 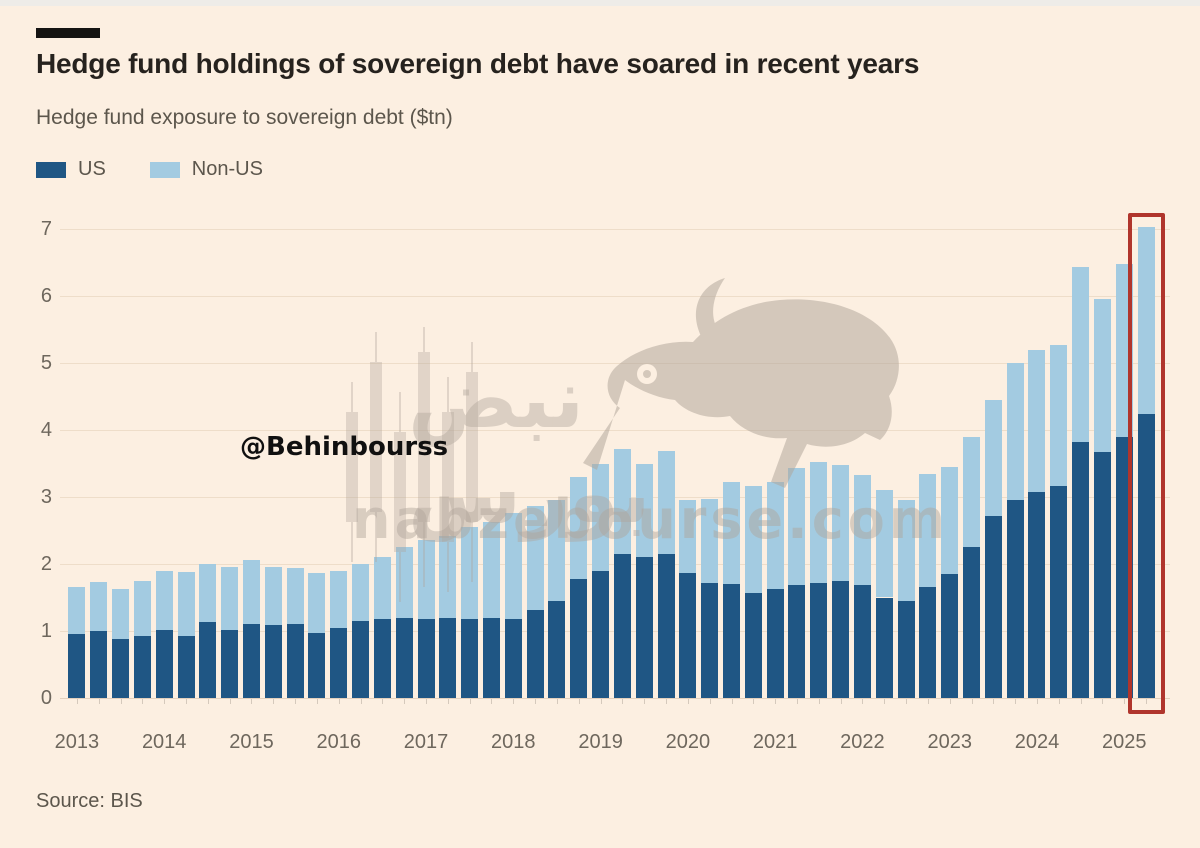 I want to click on title-kicker-bar, so click(x=68, y=33).